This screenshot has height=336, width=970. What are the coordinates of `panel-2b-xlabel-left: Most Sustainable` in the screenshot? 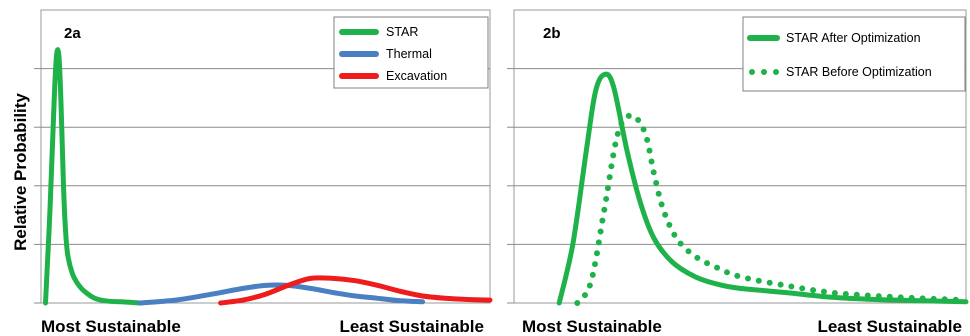 It's located at (592, 326).